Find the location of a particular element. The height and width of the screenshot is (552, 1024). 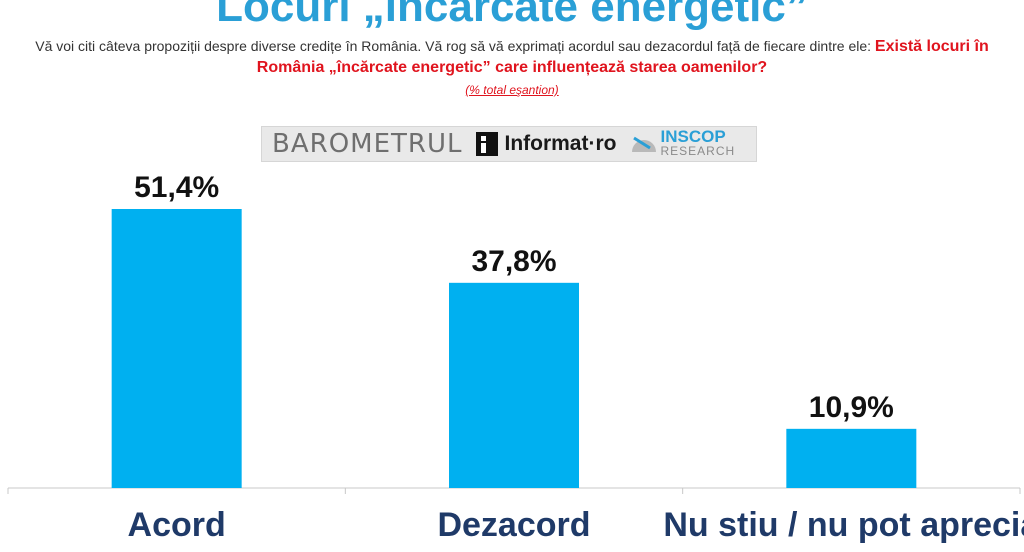

chart-title: Locuri „încărcate energetic” is located at coordinates (512, 15).